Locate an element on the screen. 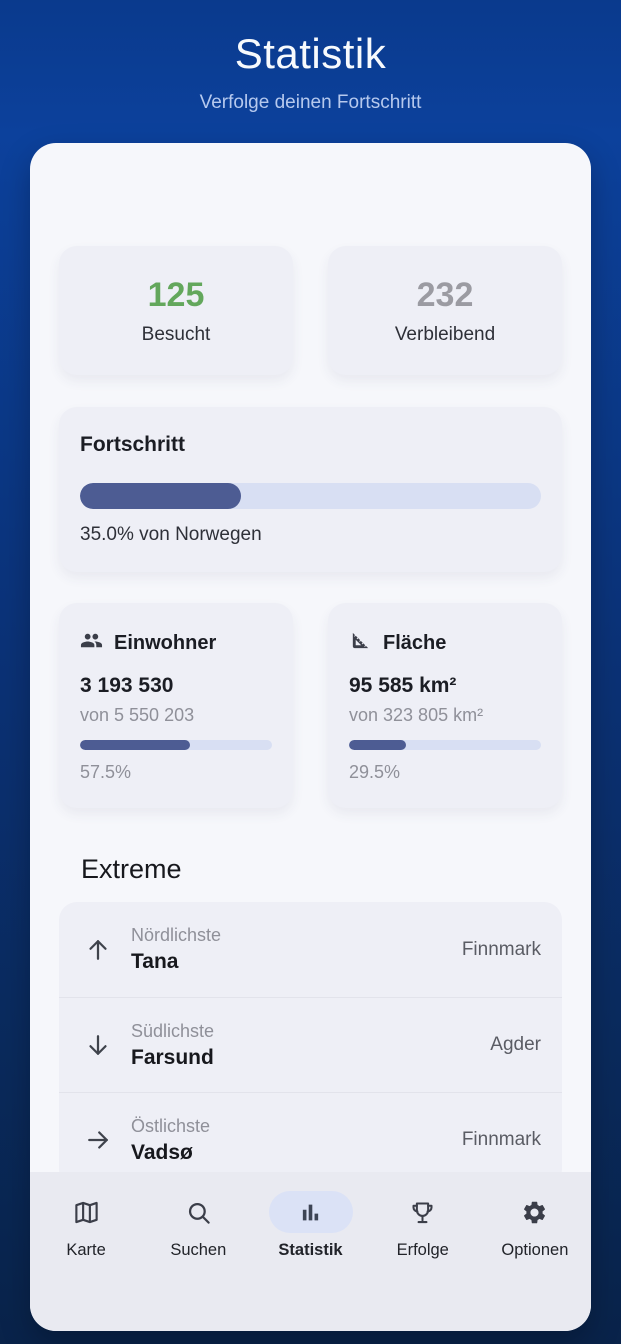 The image size is (621, 1344). list-item-southernmost: Südlichste Farsund Agder is located at coordinates (310, 1044).